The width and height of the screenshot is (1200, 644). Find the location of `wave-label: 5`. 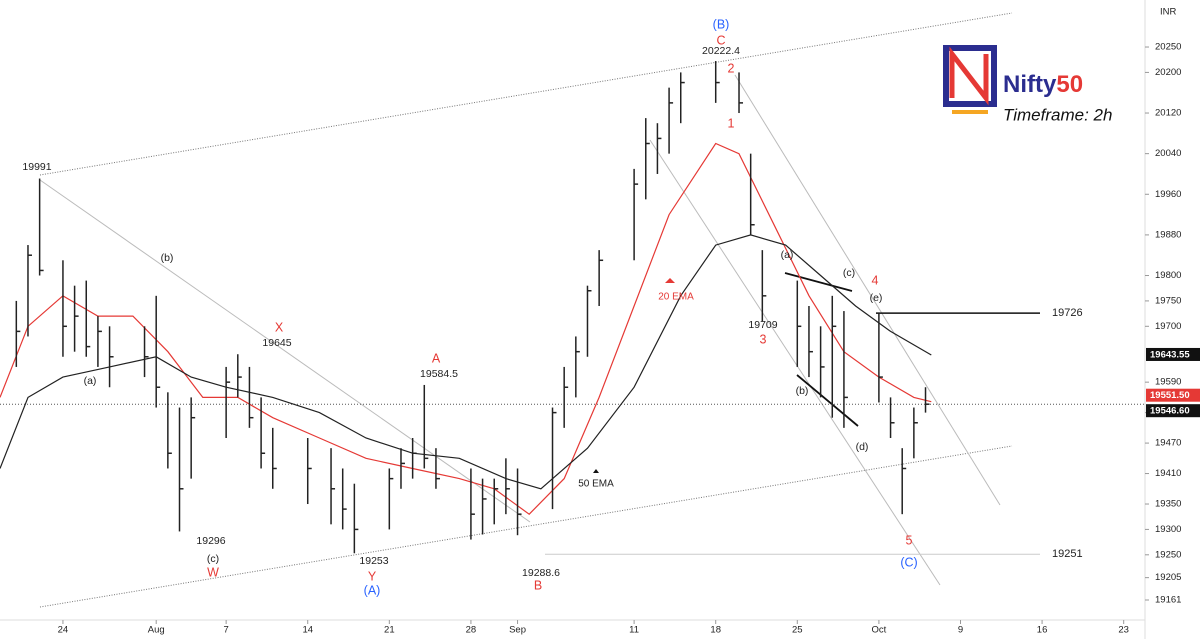

wave-label: 5 is located at coordinates (909, 540).